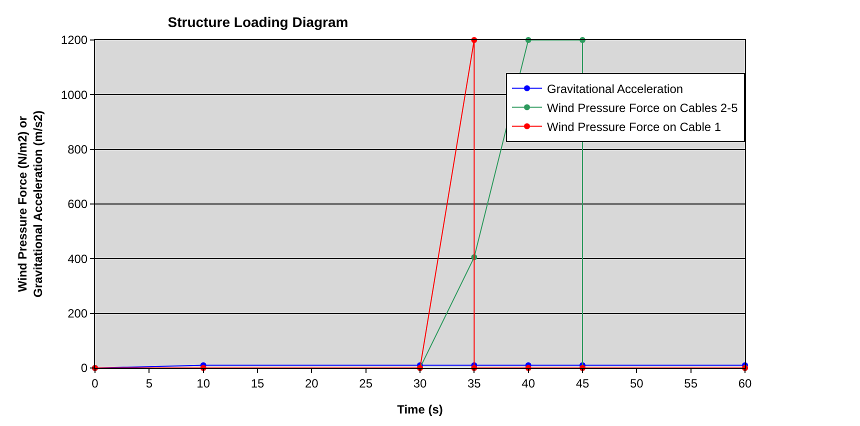 This screenshot has height=426, width=860. I want to click on y-tick-label: 800, so click(78, 149).